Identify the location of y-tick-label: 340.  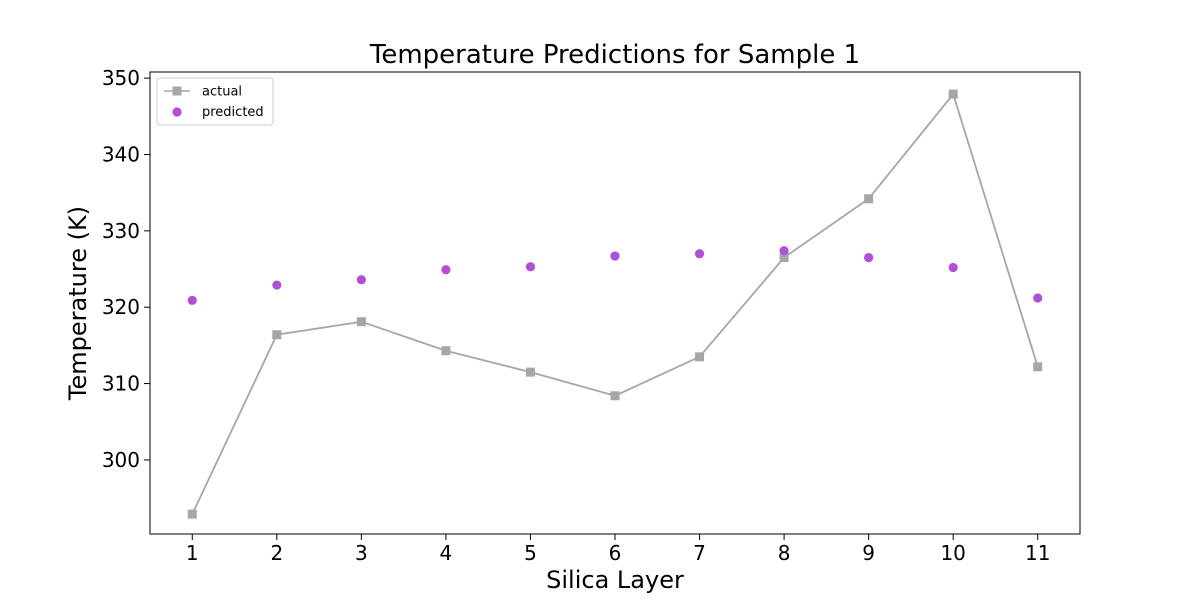
(121, 154).